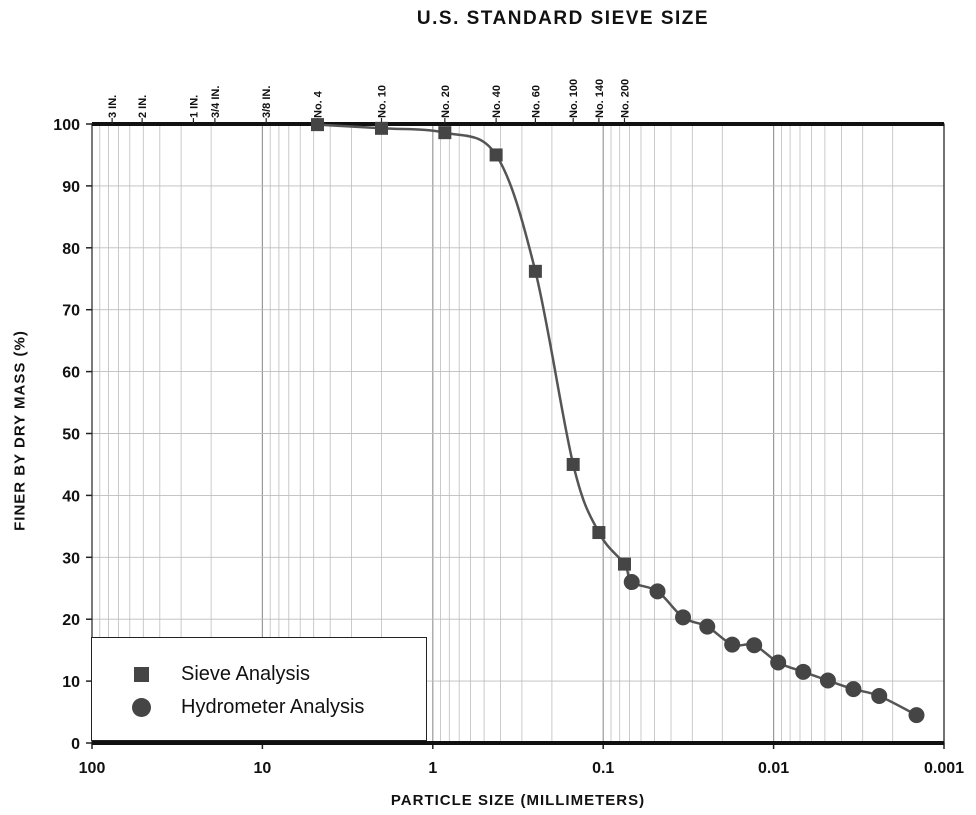  Describe the element at coordinates (141, 674) in the screenshot. I see `square-marker-icon` at that location.